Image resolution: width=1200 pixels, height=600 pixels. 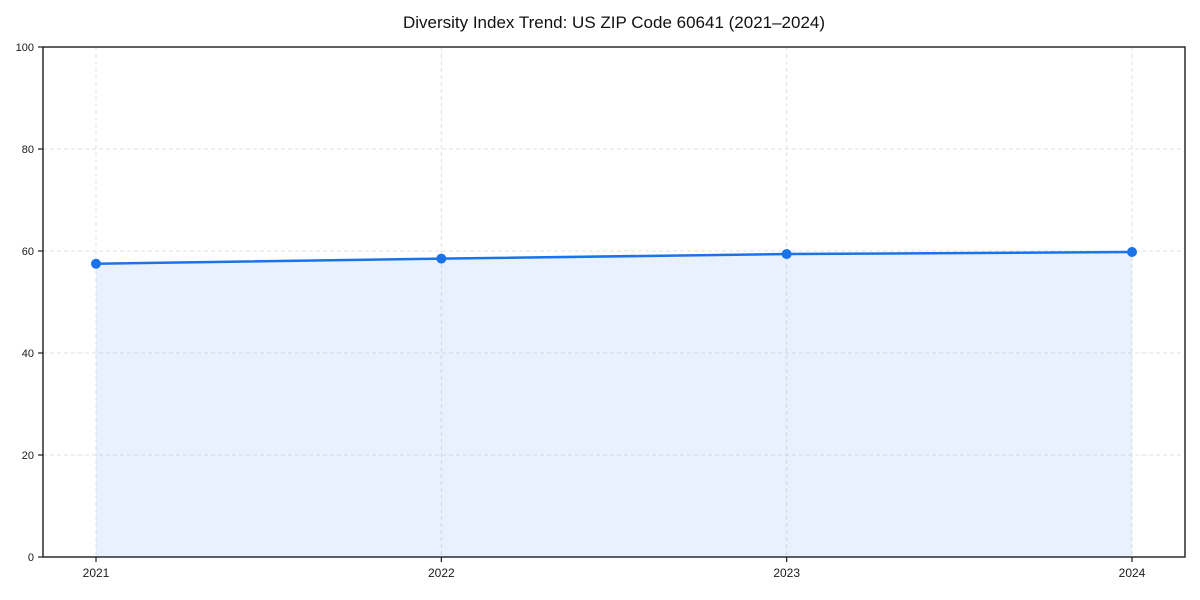 What do you see at coordinates (31, 558) in the screenshot?
I see `y-tick-label: 0` at bounding box center [31, 558].